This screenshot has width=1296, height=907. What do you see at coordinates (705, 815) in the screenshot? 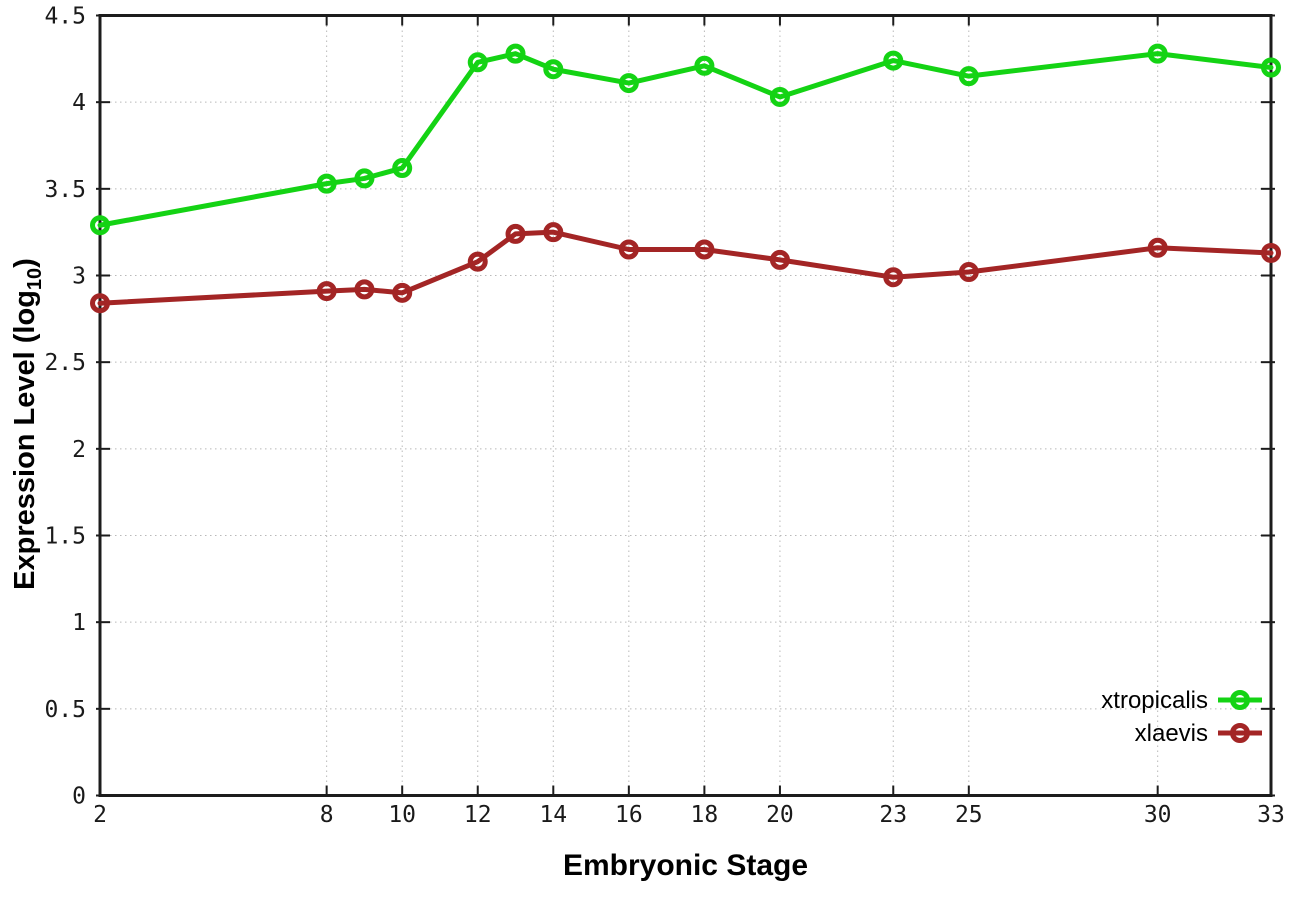
I see `x-tick-label: 18` at bounding box center [705, 815].